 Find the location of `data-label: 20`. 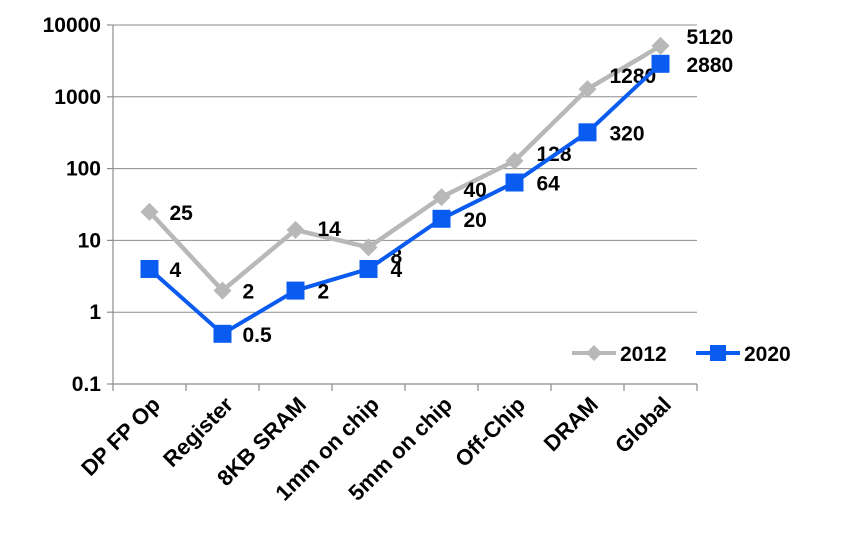

data-label: 20 is located at coordinates (475, 220).